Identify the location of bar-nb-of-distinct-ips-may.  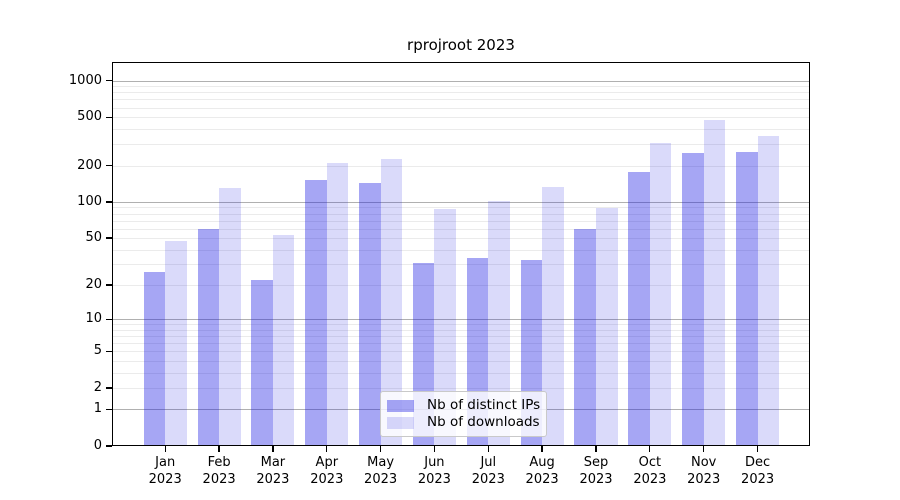
(370, 314).